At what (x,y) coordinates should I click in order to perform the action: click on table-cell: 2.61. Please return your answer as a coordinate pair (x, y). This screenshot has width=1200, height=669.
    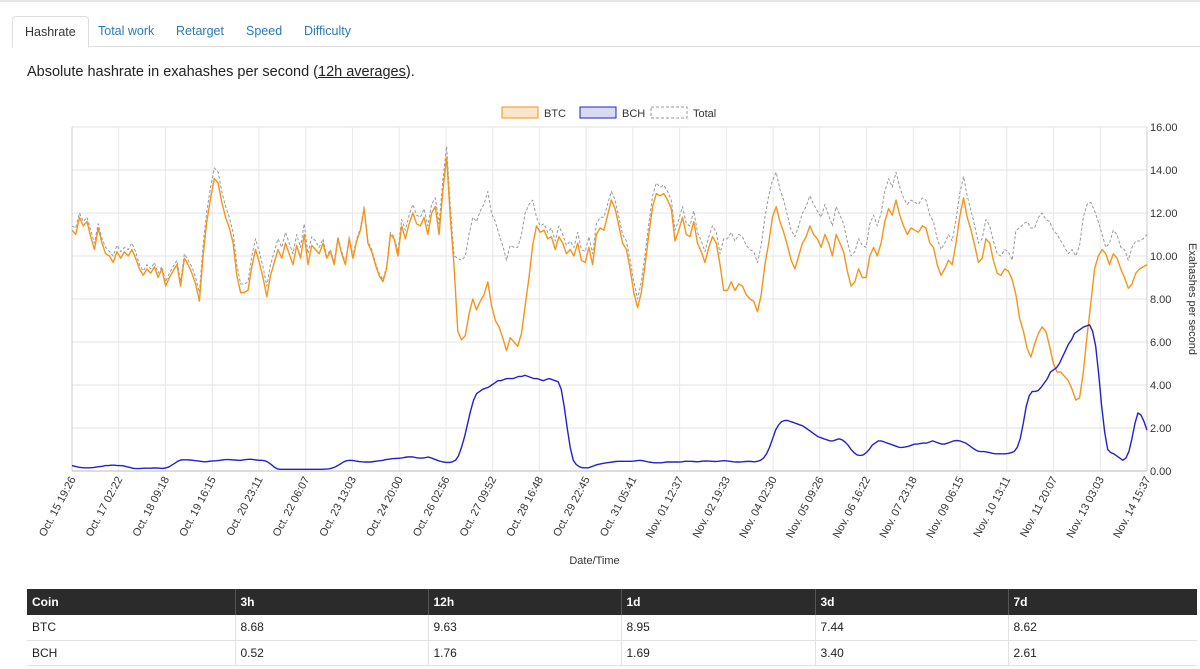
    Looking at the image, I should click on (1102, 653).